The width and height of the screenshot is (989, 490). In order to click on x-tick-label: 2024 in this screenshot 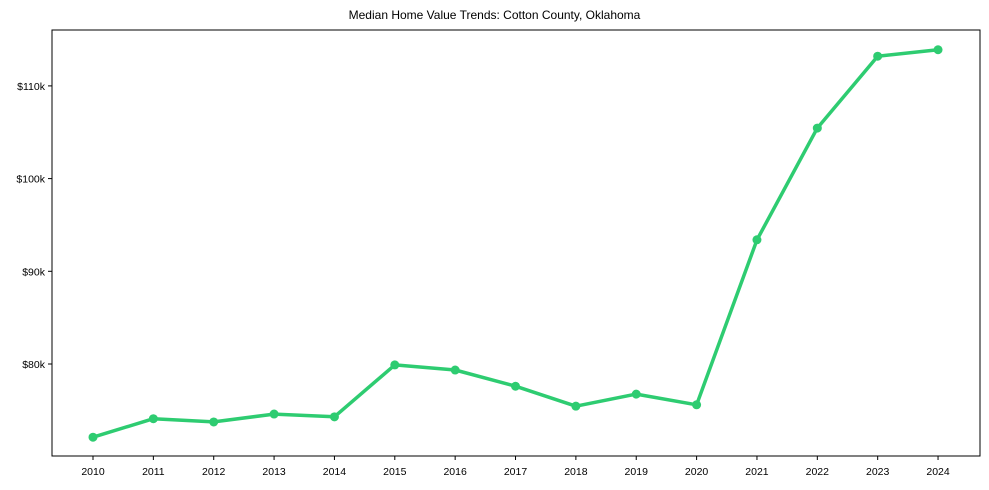, I will do `click(938, 472)`.